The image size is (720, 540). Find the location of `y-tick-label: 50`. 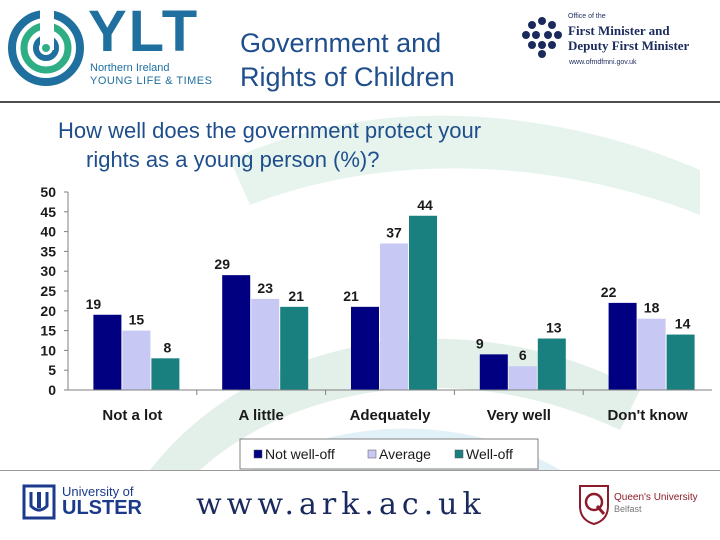

y-tick-label: 50 is located at coordinates (48, 192).